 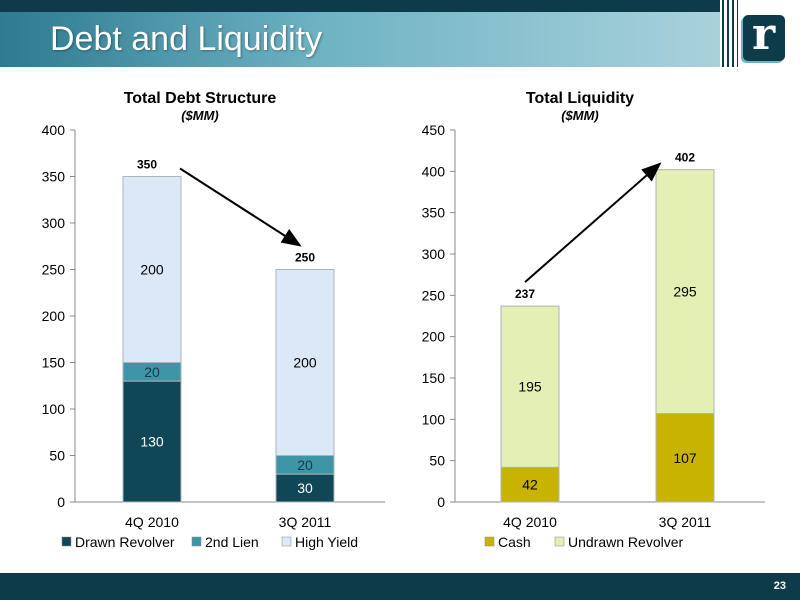 I want to click on chart2-title: Total Liquidity, so click(x=580, y=98).